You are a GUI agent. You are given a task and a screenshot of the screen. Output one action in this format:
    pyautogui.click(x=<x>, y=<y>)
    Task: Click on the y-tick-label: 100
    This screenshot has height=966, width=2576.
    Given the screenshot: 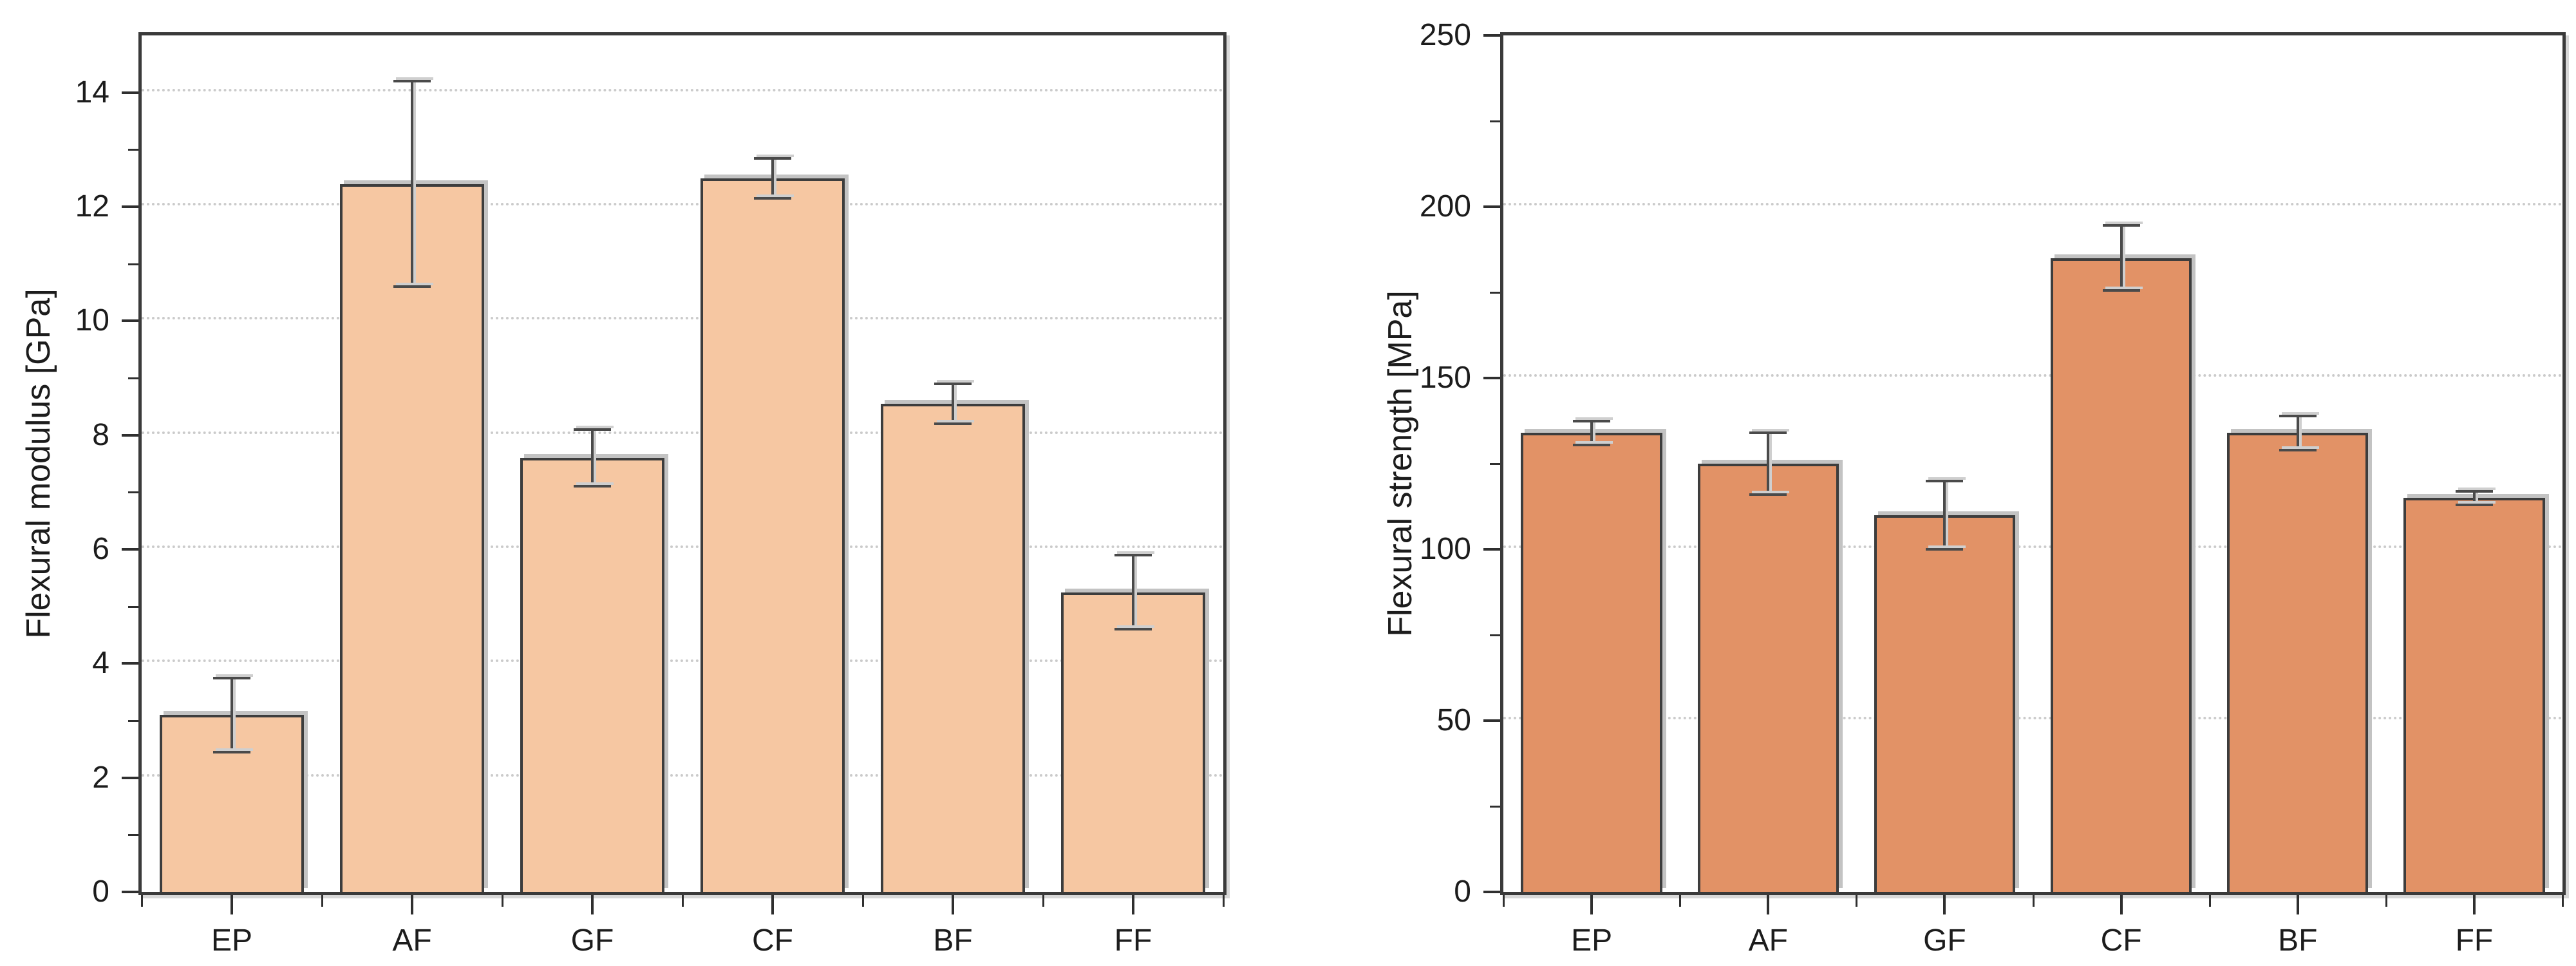 What is the action you would take?
    pyautogui.click(x=1445, y=549)
    